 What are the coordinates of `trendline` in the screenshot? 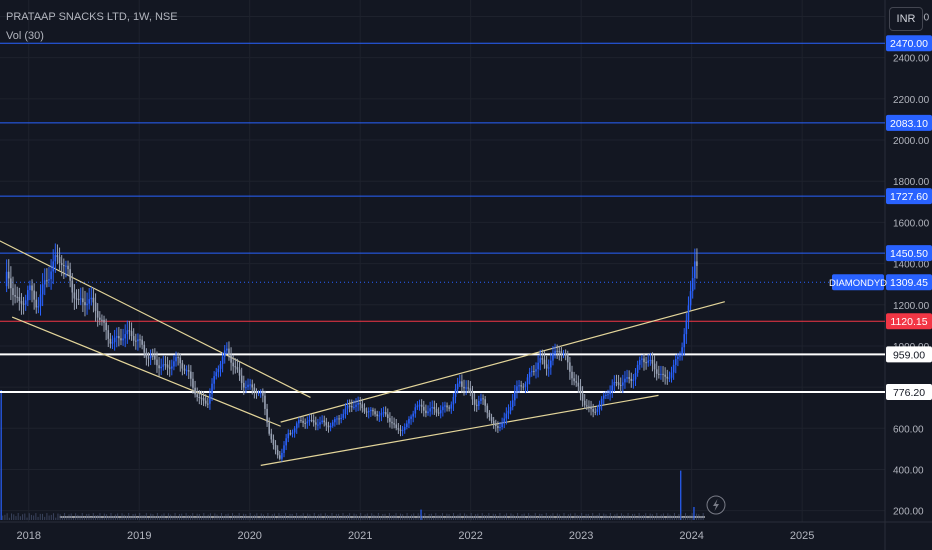 It's located at (155, 319).